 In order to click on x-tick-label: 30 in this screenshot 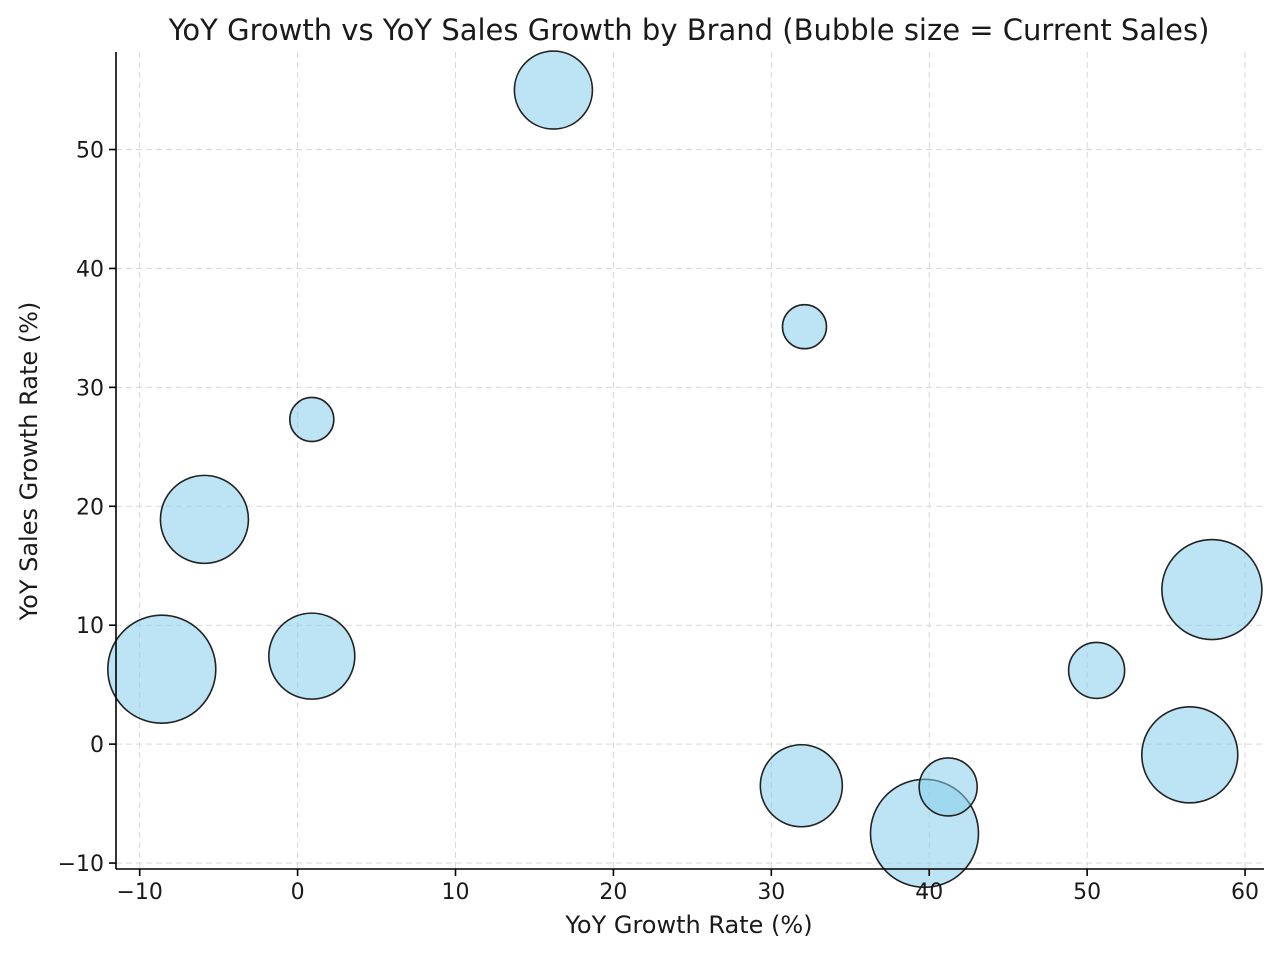, I will do `click(771, 892)`.